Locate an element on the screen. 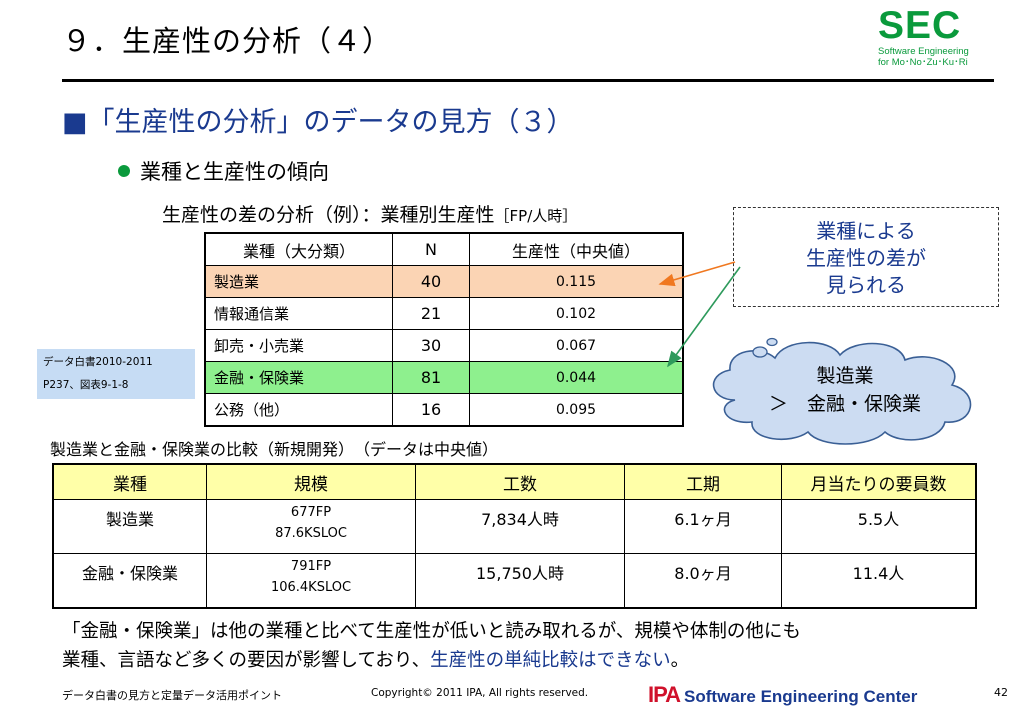 The image size is (1023, 708). count-cell: 30 is located at coordinates (431, 345).